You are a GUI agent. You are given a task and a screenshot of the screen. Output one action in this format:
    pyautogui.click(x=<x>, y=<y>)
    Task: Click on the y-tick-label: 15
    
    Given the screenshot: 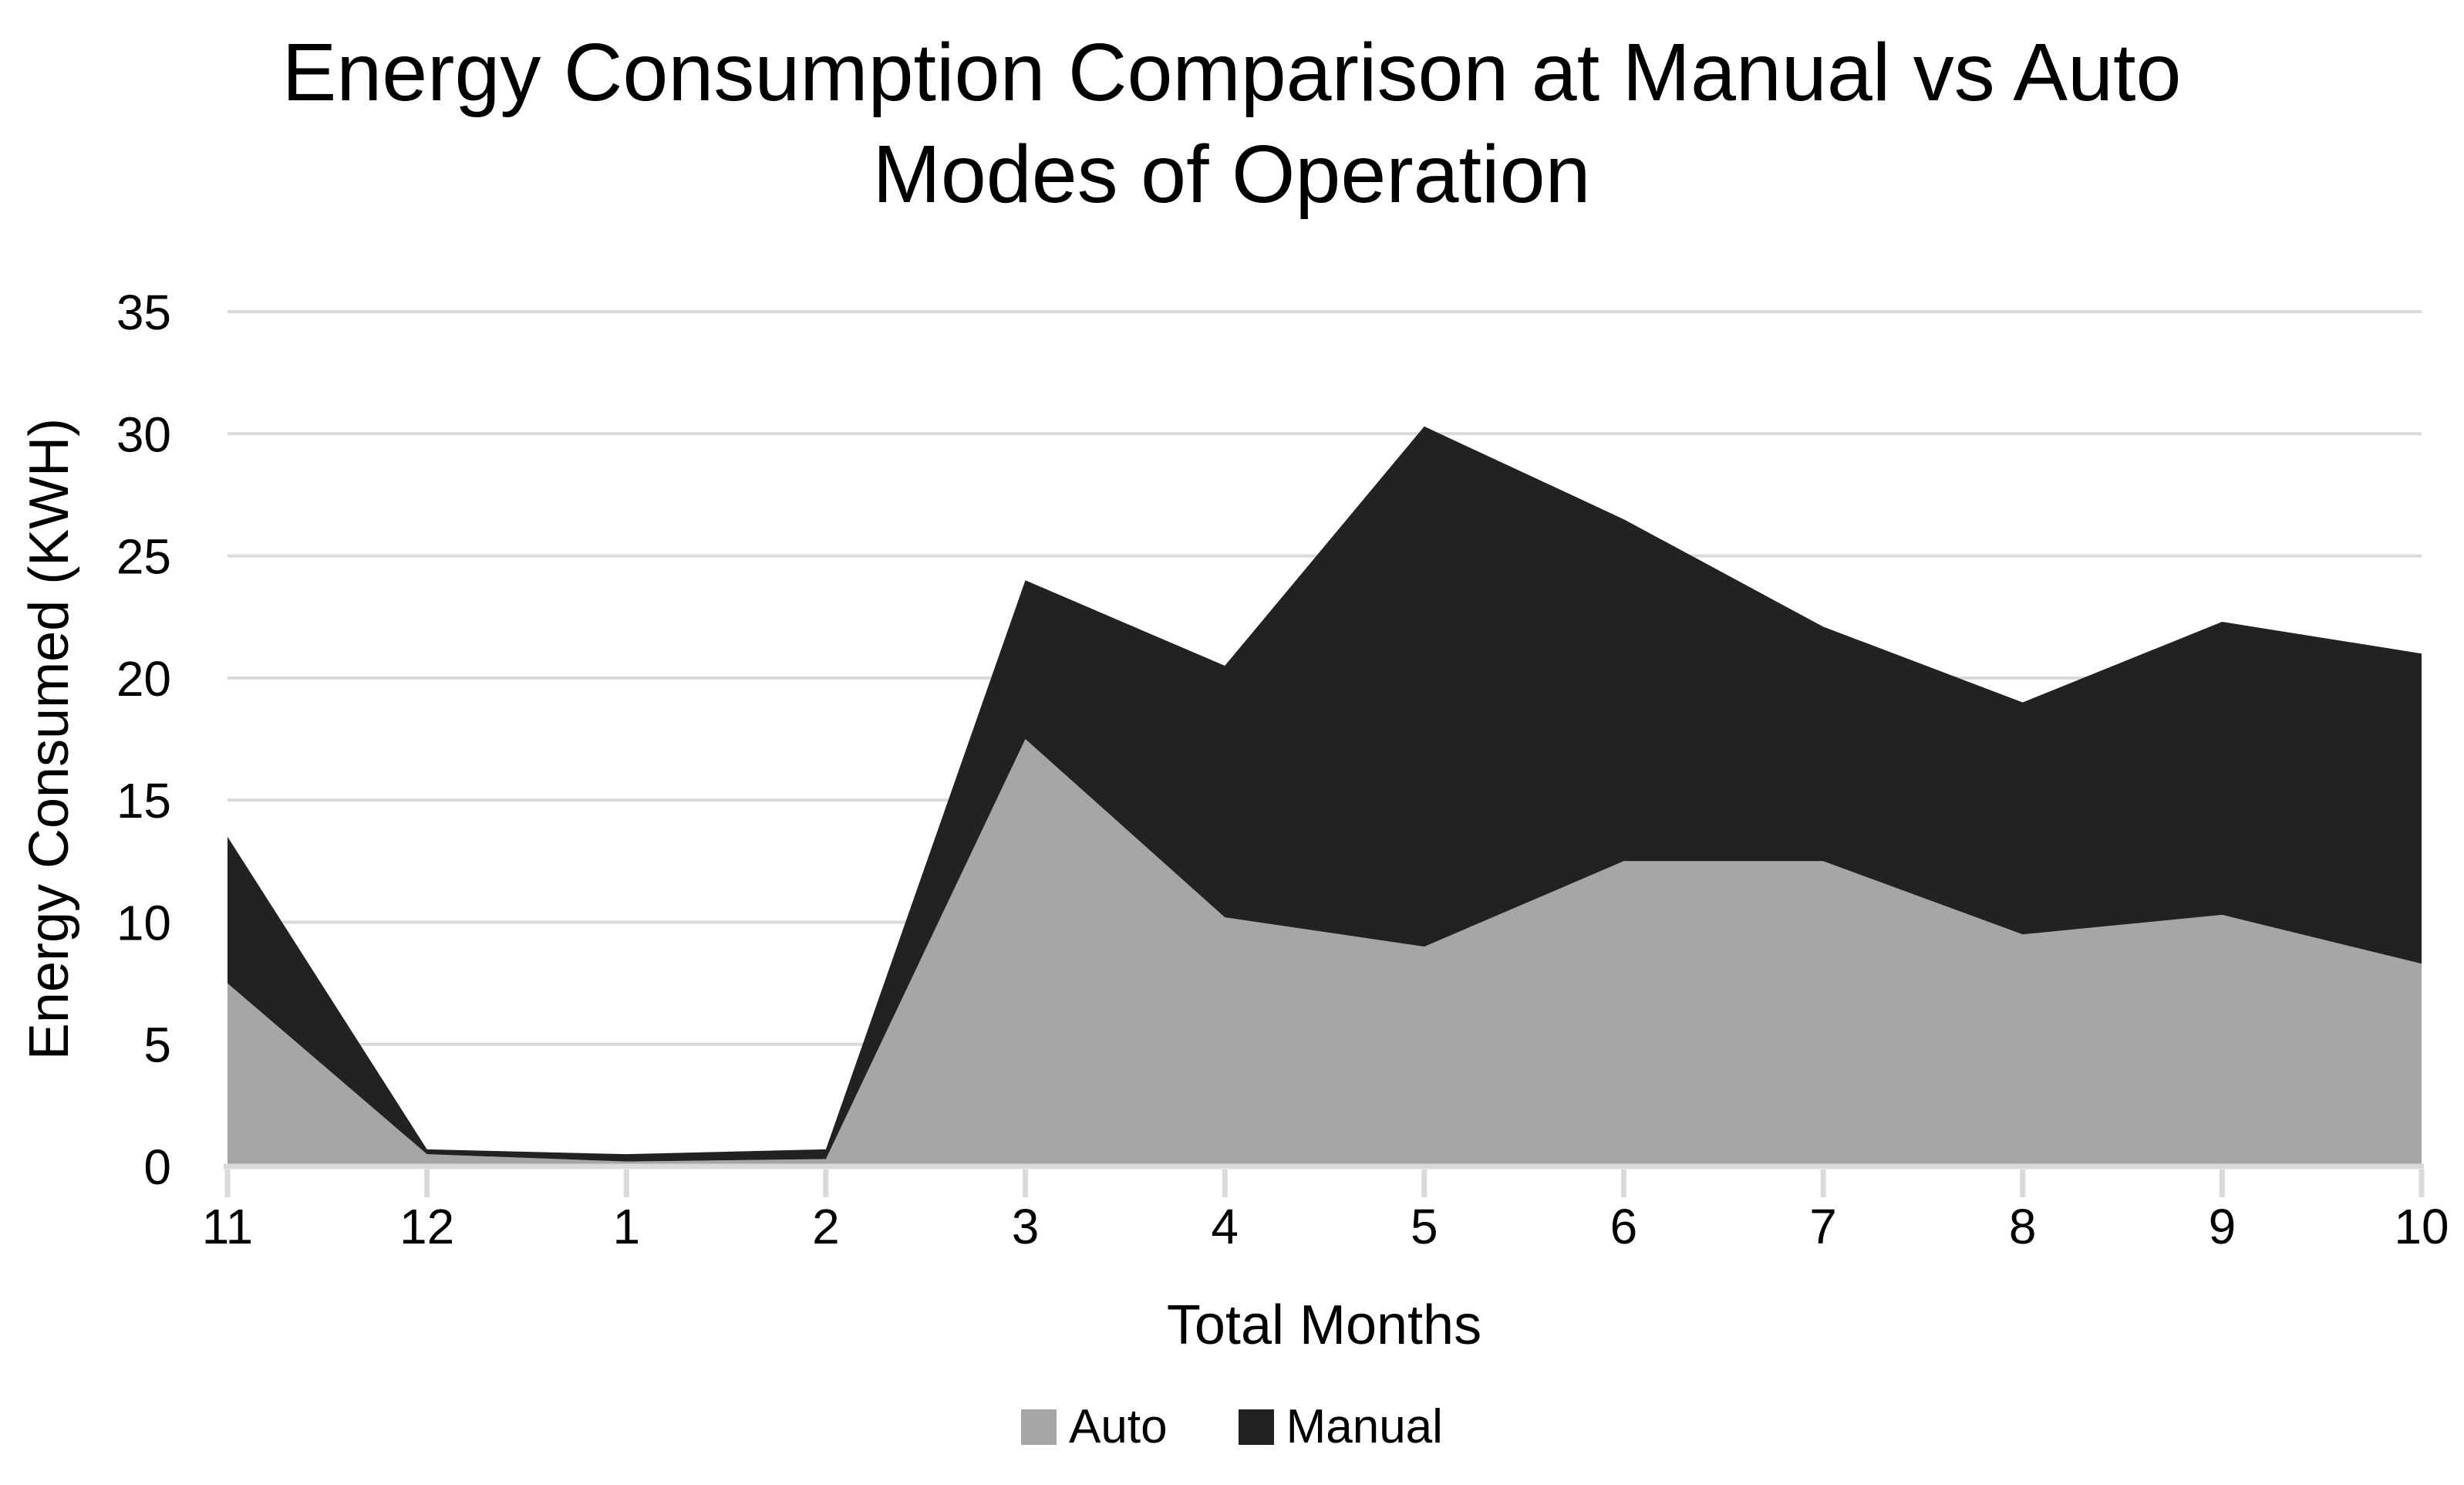 What is the action you would take?
    pyautogui.click(x=143, y=801)
    